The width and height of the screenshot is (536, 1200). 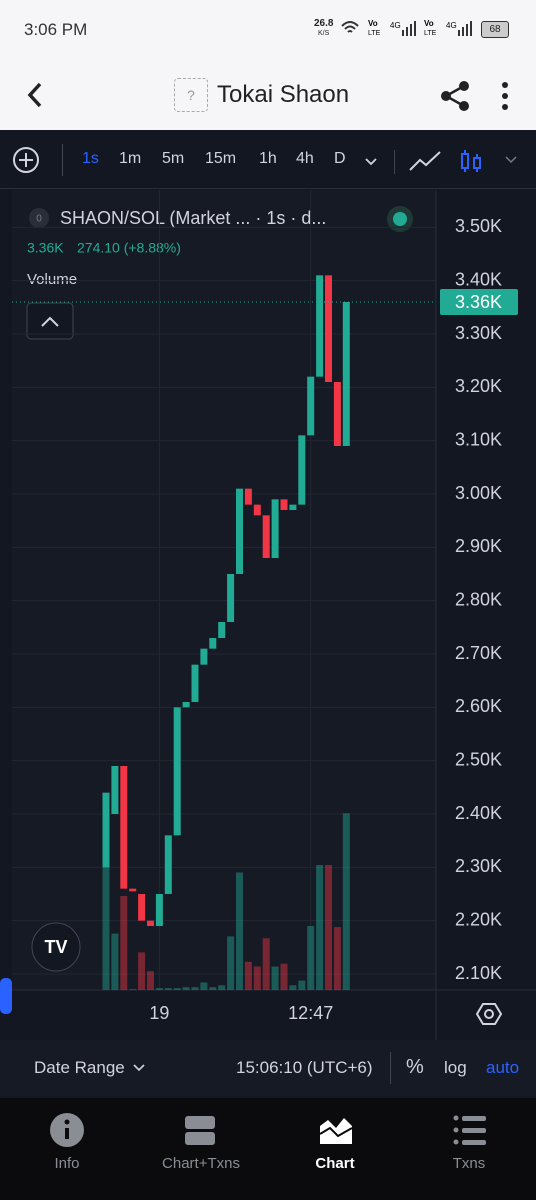 What do you see at coordinates (55, 947) in the screenshot?
I see `svg-text: TV` at bounding box center [55, 947].